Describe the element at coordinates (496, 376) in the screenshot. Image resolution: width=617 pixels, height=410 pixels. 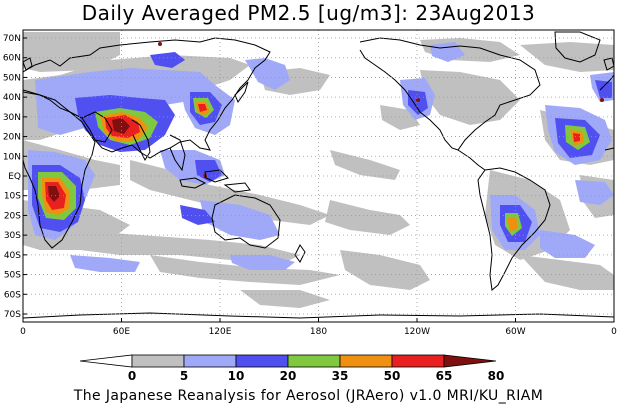
I see `colorbar-label: 80` at that location.